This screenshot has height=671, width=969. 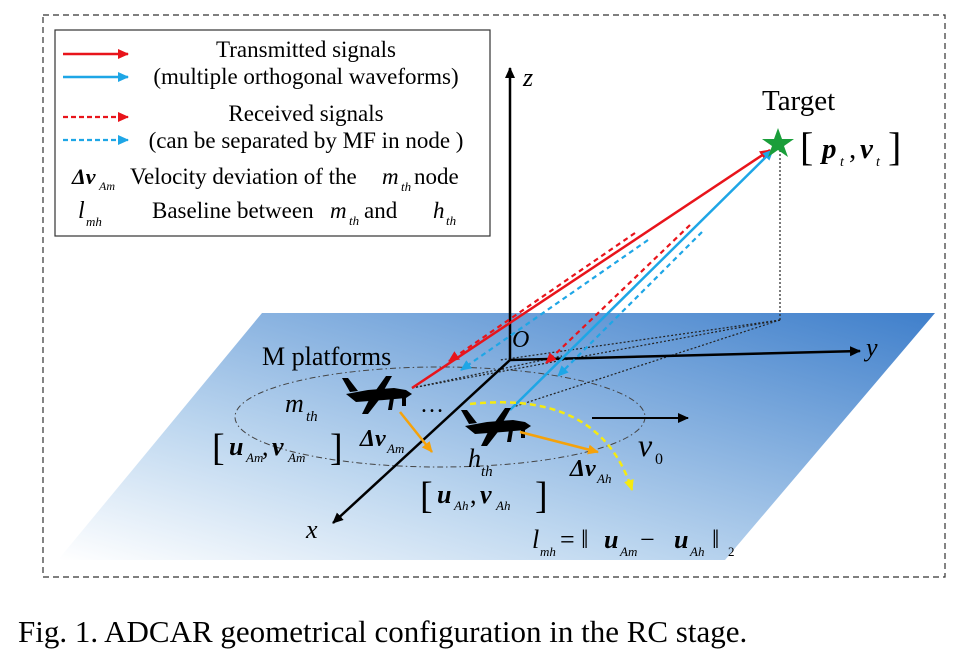 I want to click on transmitted-signal-blue, so click(x=641, y=280).